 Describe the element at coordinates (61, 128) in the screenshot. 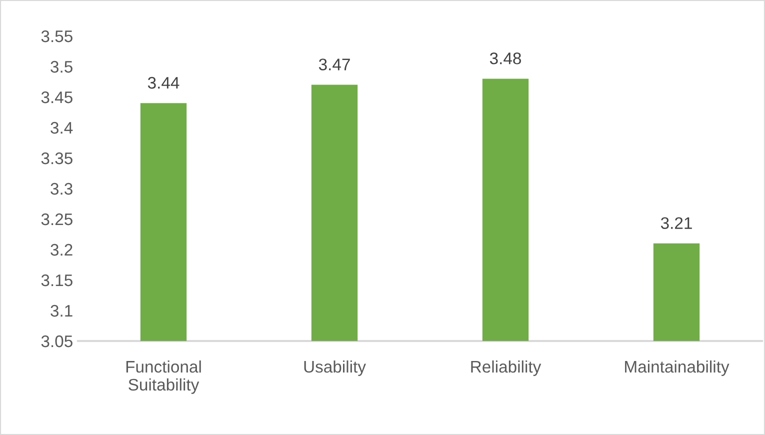

I see `y-tick-label: 3.4` at that location.